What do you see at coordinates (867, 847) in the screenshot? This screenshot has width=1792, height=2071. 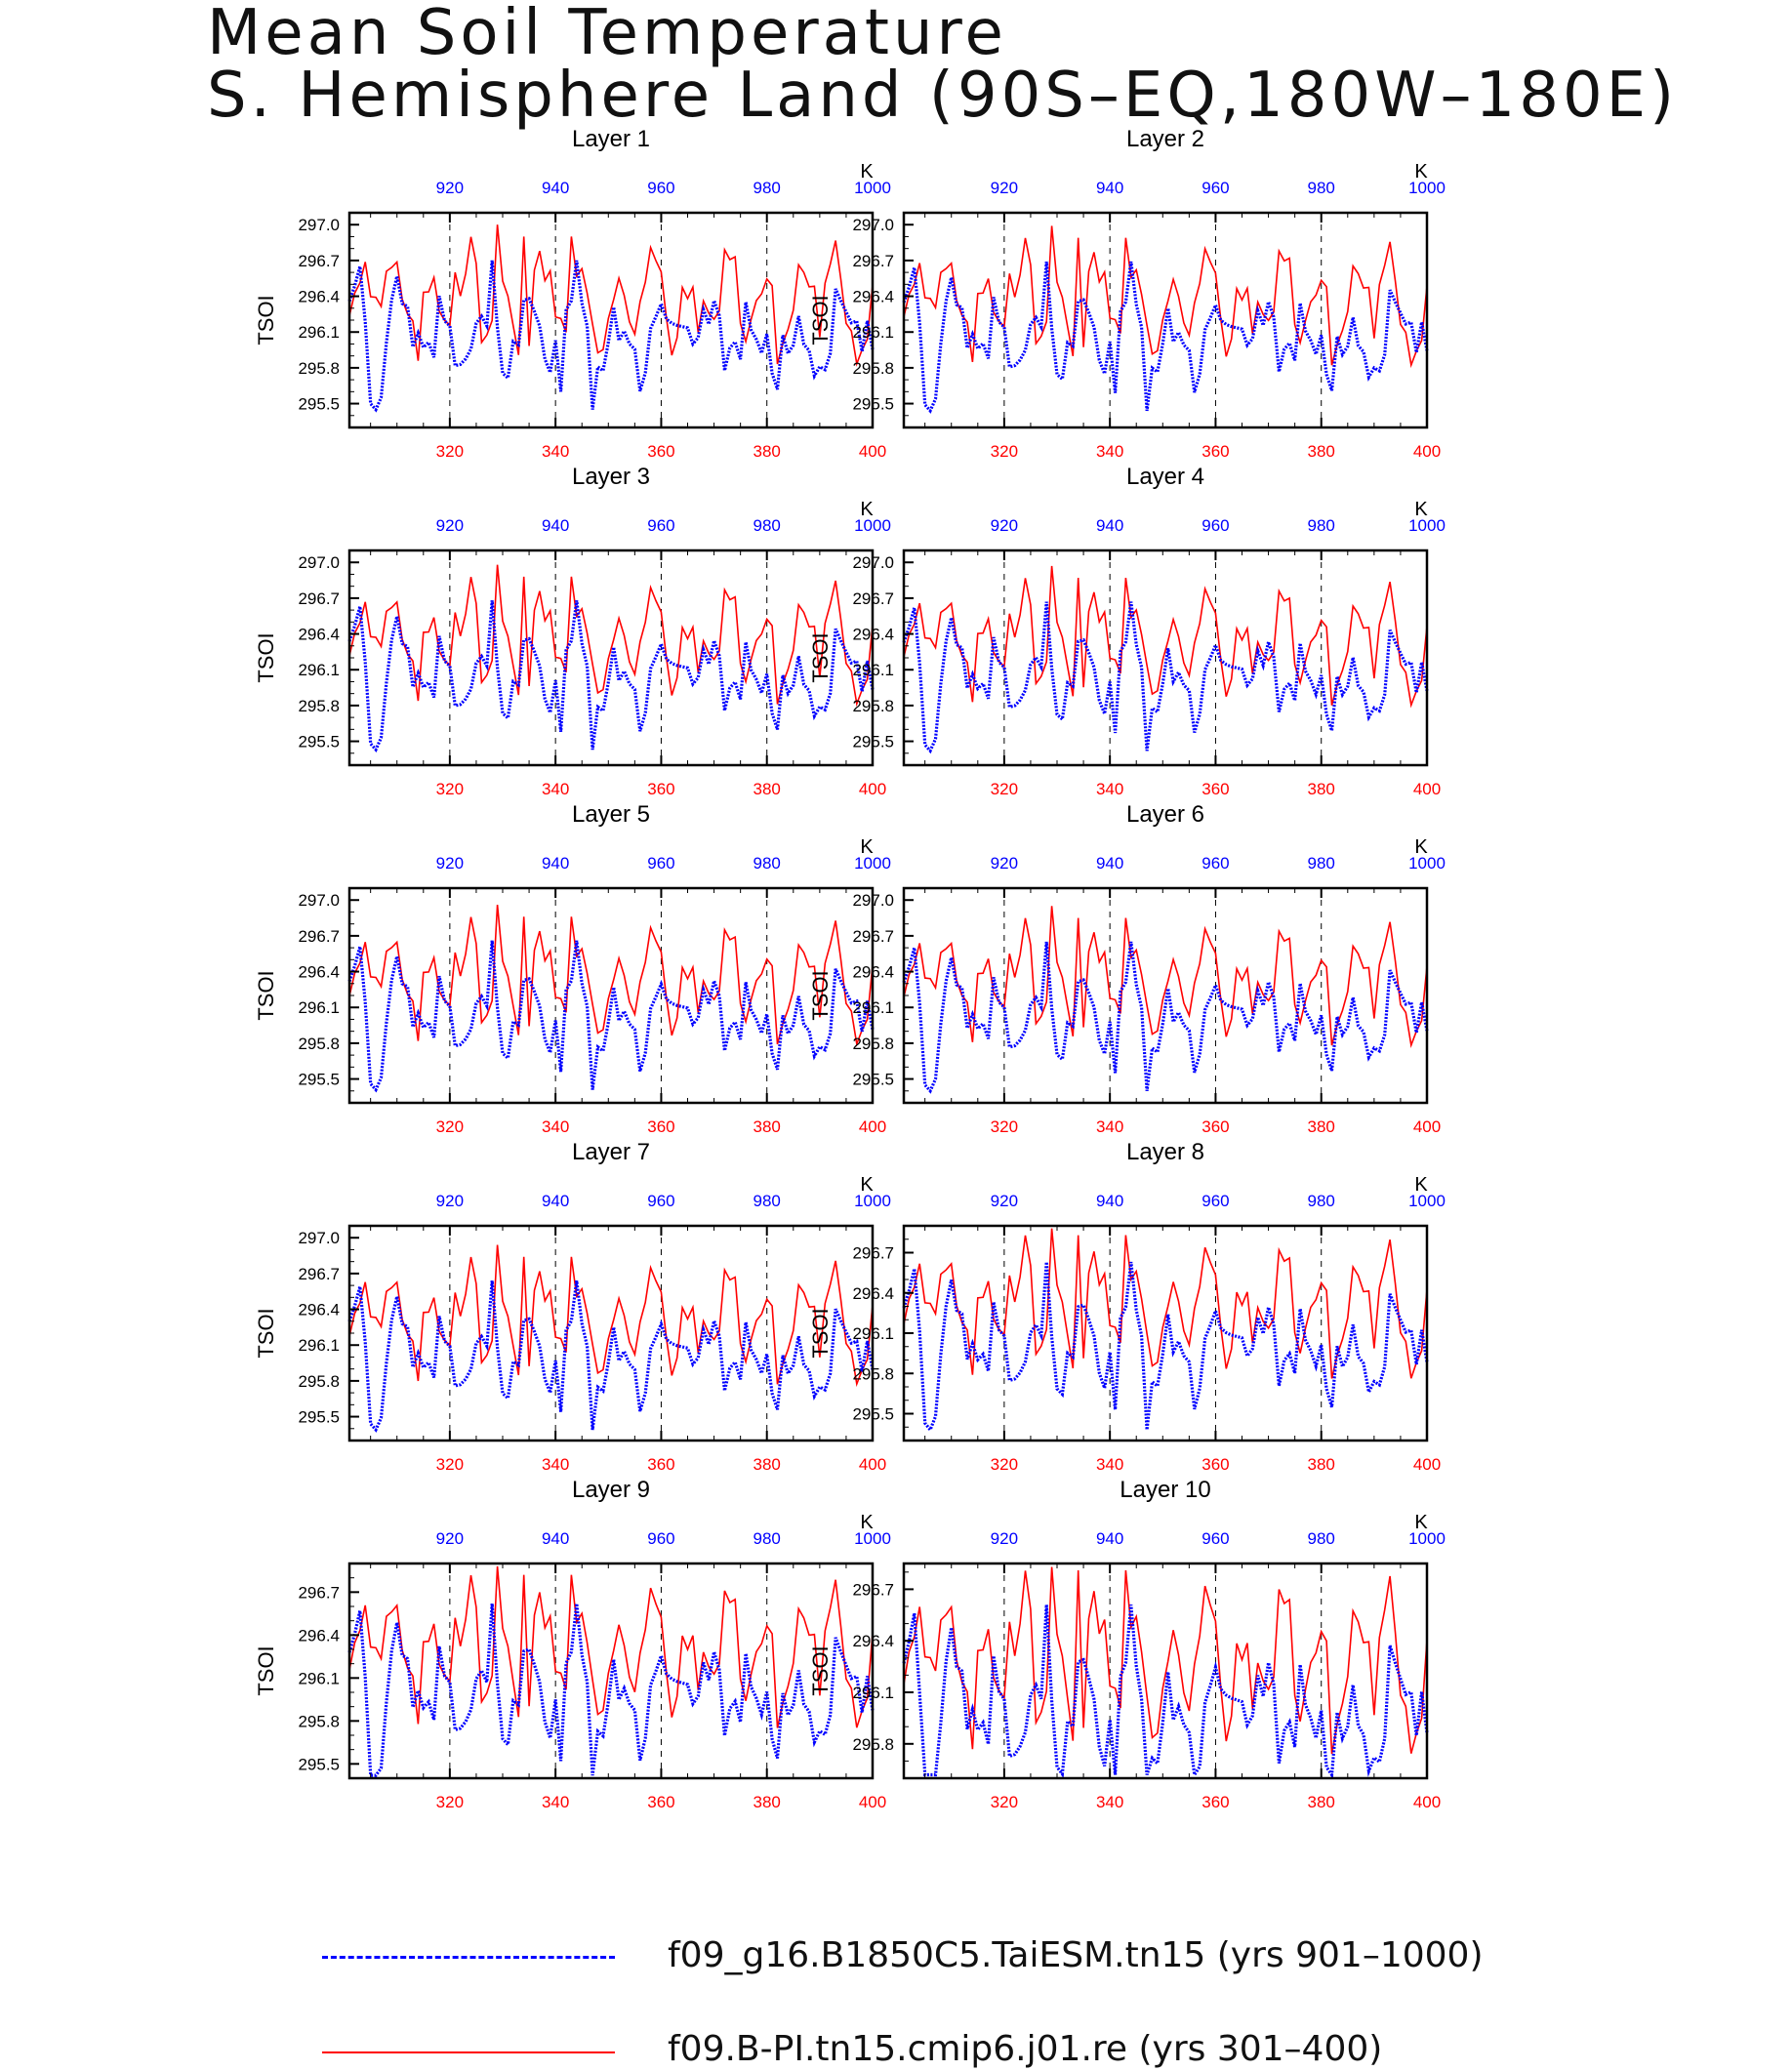 I see `x-top-unit-label: K` at bounding box center [867, 847].